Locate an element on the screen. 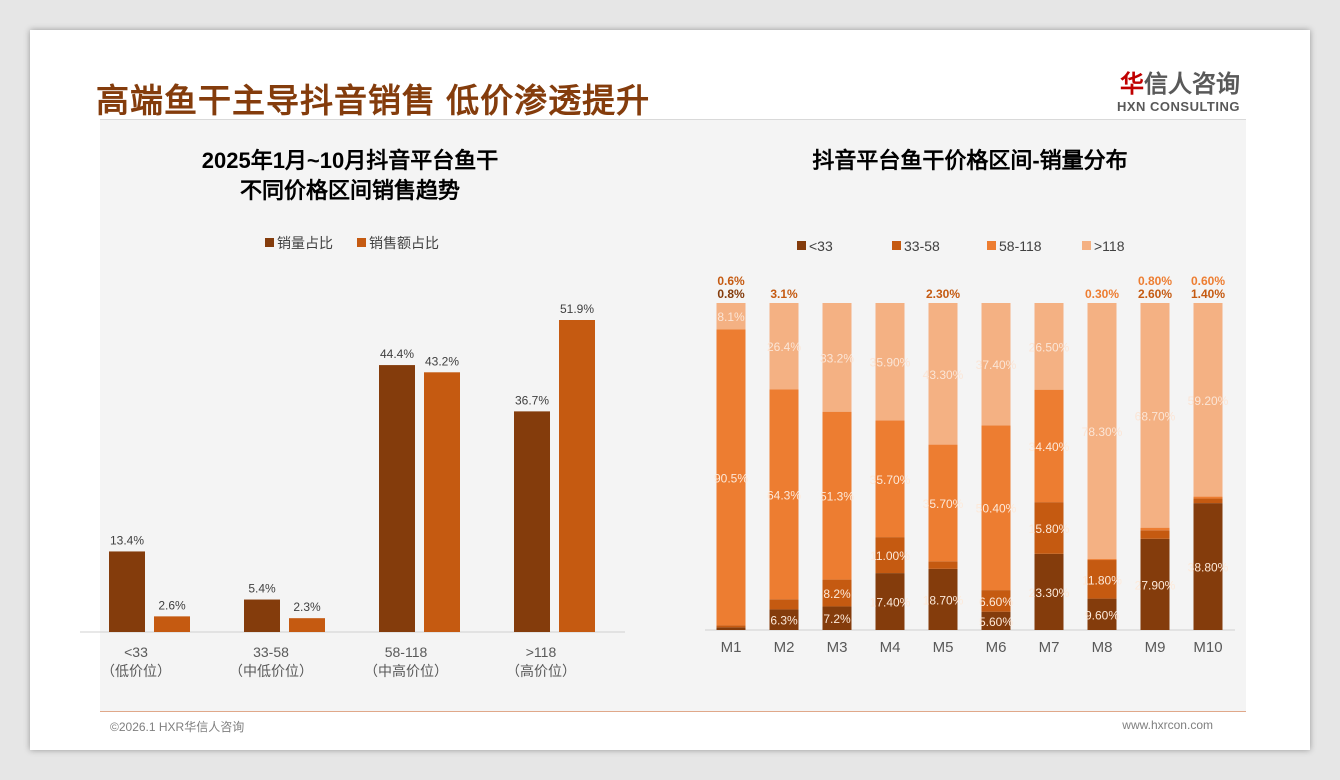 Image resolution: width=1340 pixels, height=780 pixels. data-label: 11.80% is located at coordinates (1102, 580).